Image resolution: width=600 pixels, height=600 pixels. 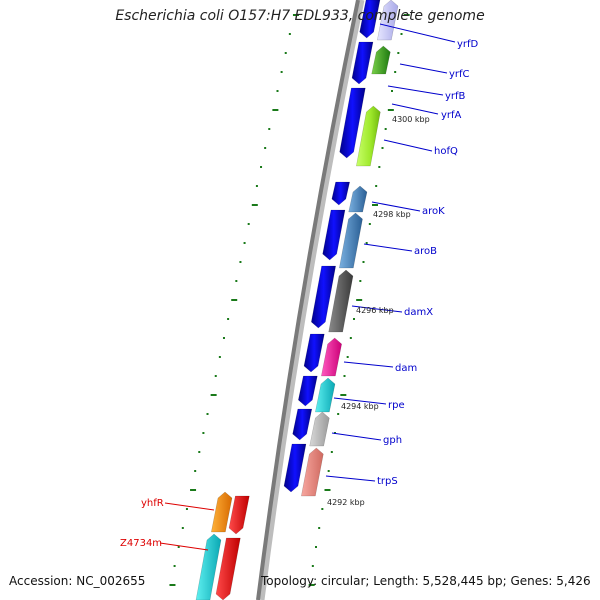 I want to click on kbp-label-4296: 4296 kbp, so click(x=375, y=310).